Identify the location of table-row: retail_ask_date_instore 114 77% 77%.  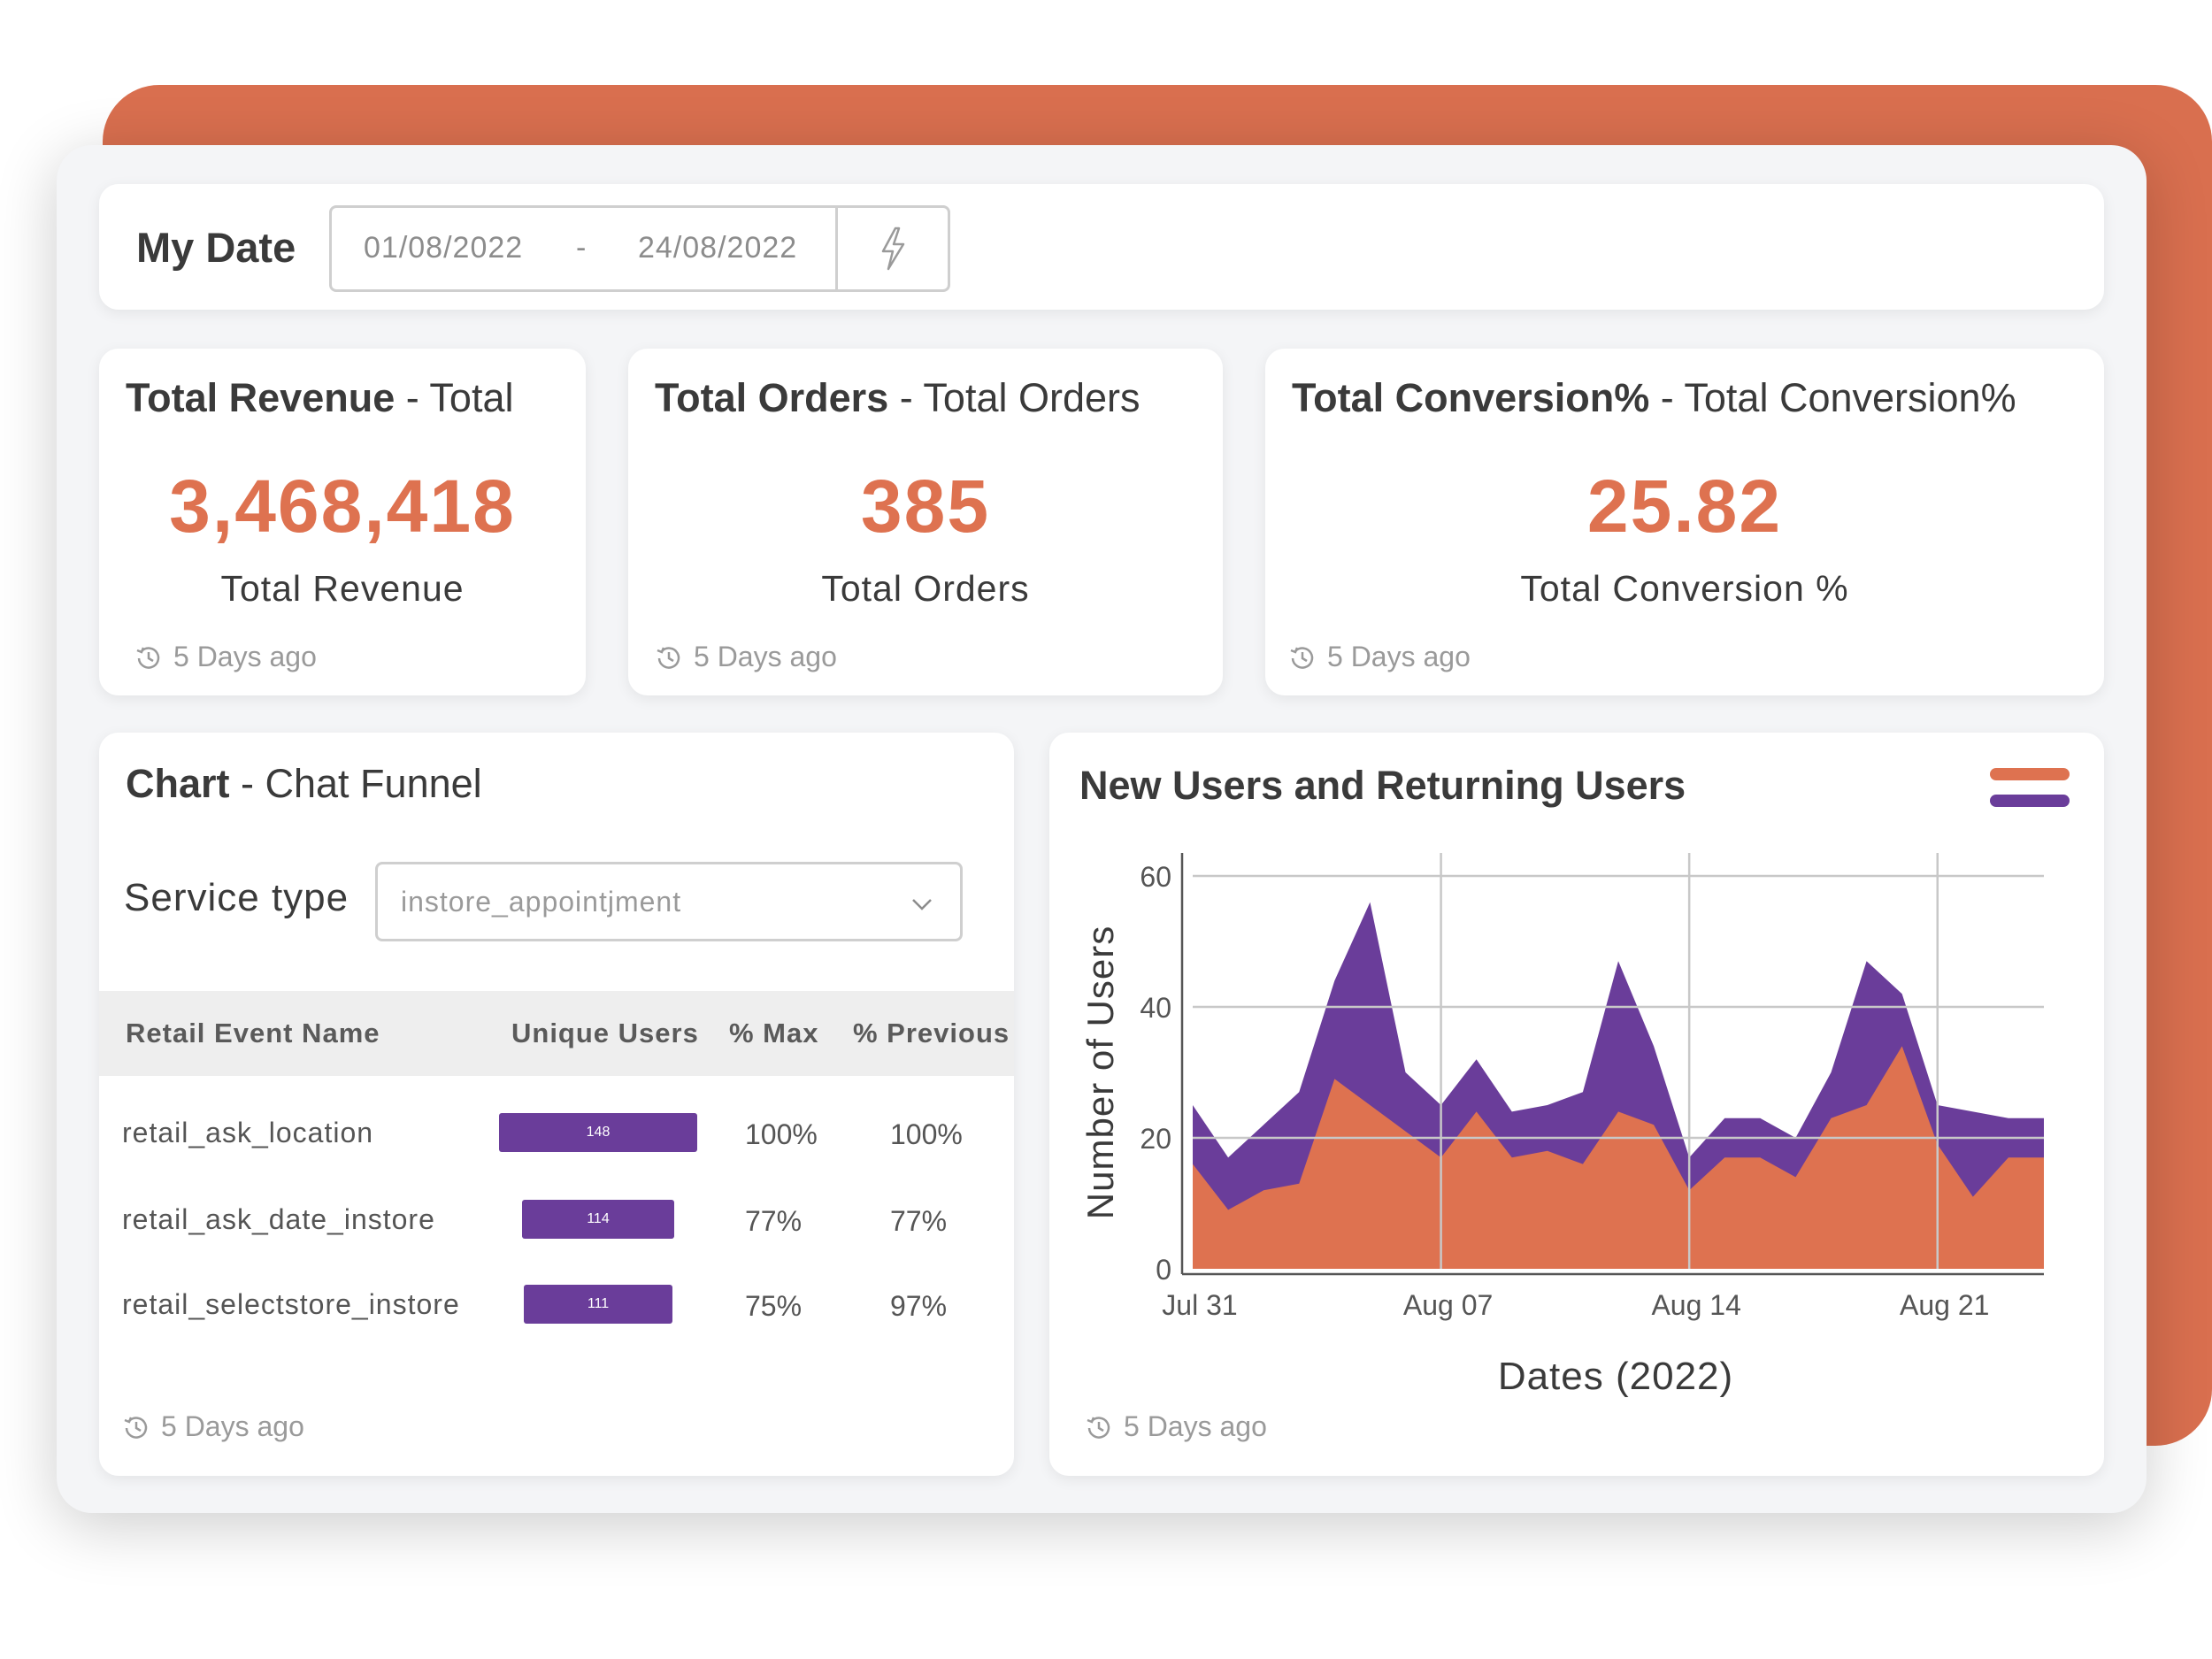
(557, 1223).